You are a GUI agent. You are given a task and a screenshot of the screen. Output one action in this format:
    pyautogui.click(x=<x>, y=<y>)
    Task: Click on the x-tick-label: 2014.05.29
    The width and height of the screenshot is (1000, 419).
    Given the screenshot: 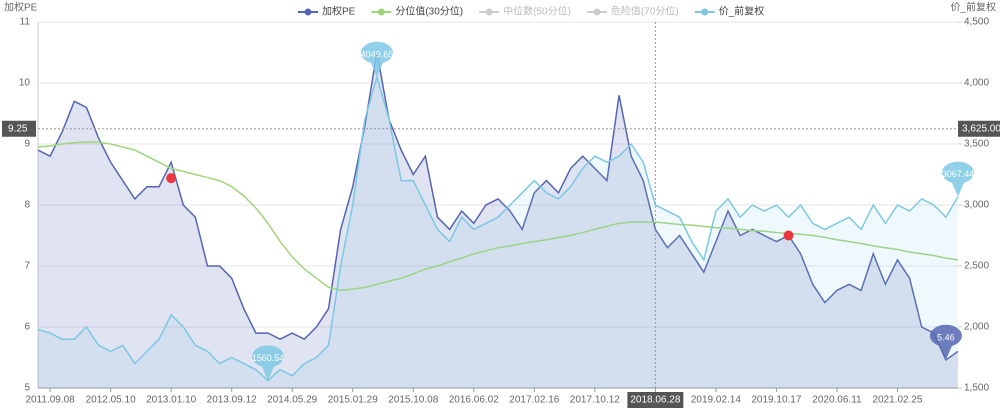 What is the action you would take?
    pyautogui.click(x=292, y=400)
    